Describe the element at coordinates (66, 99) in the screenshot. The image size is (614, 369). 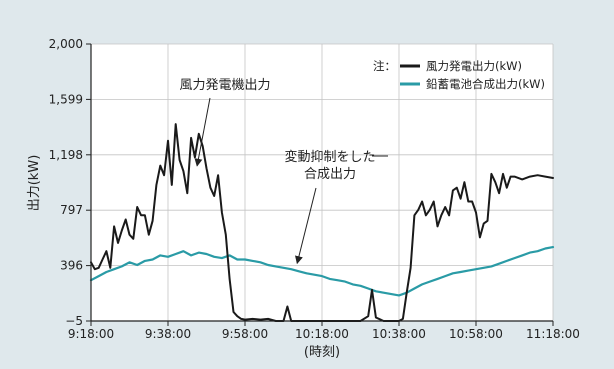
I see `y-tick-label: 1,599` at that location.